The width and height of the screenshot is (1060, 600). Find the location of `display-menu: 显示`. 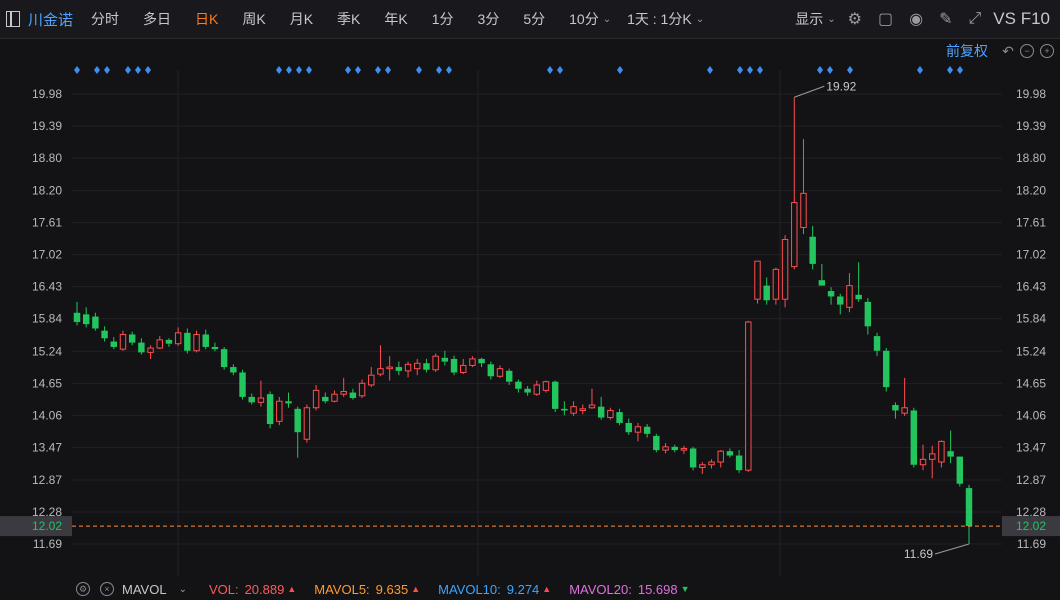

display-menu: 显示 is located at coordinates (809, 19).